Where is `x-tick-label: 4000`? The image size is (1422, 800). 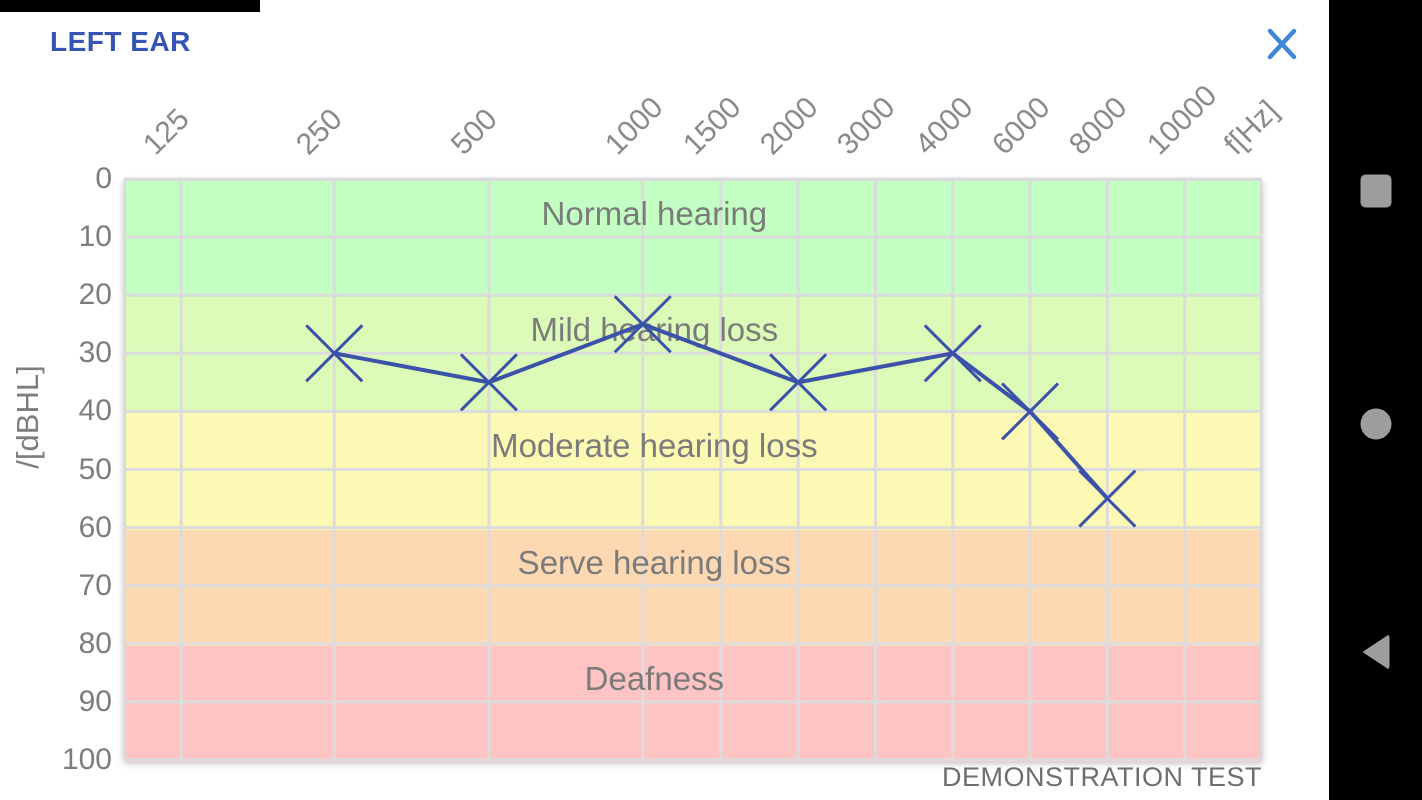 x-tick-label: 4000 is located at coordinates (944, 126).